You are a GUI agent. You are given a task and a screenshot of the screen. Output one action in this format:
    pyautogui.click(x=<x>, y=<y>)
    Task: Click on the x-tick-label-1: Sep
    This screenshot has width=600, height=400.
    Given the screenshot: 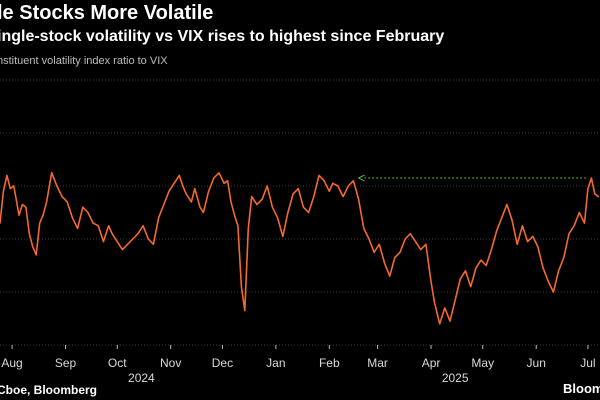 What is the action you would take?
    pyautogui.click(x=66, y=363)
    